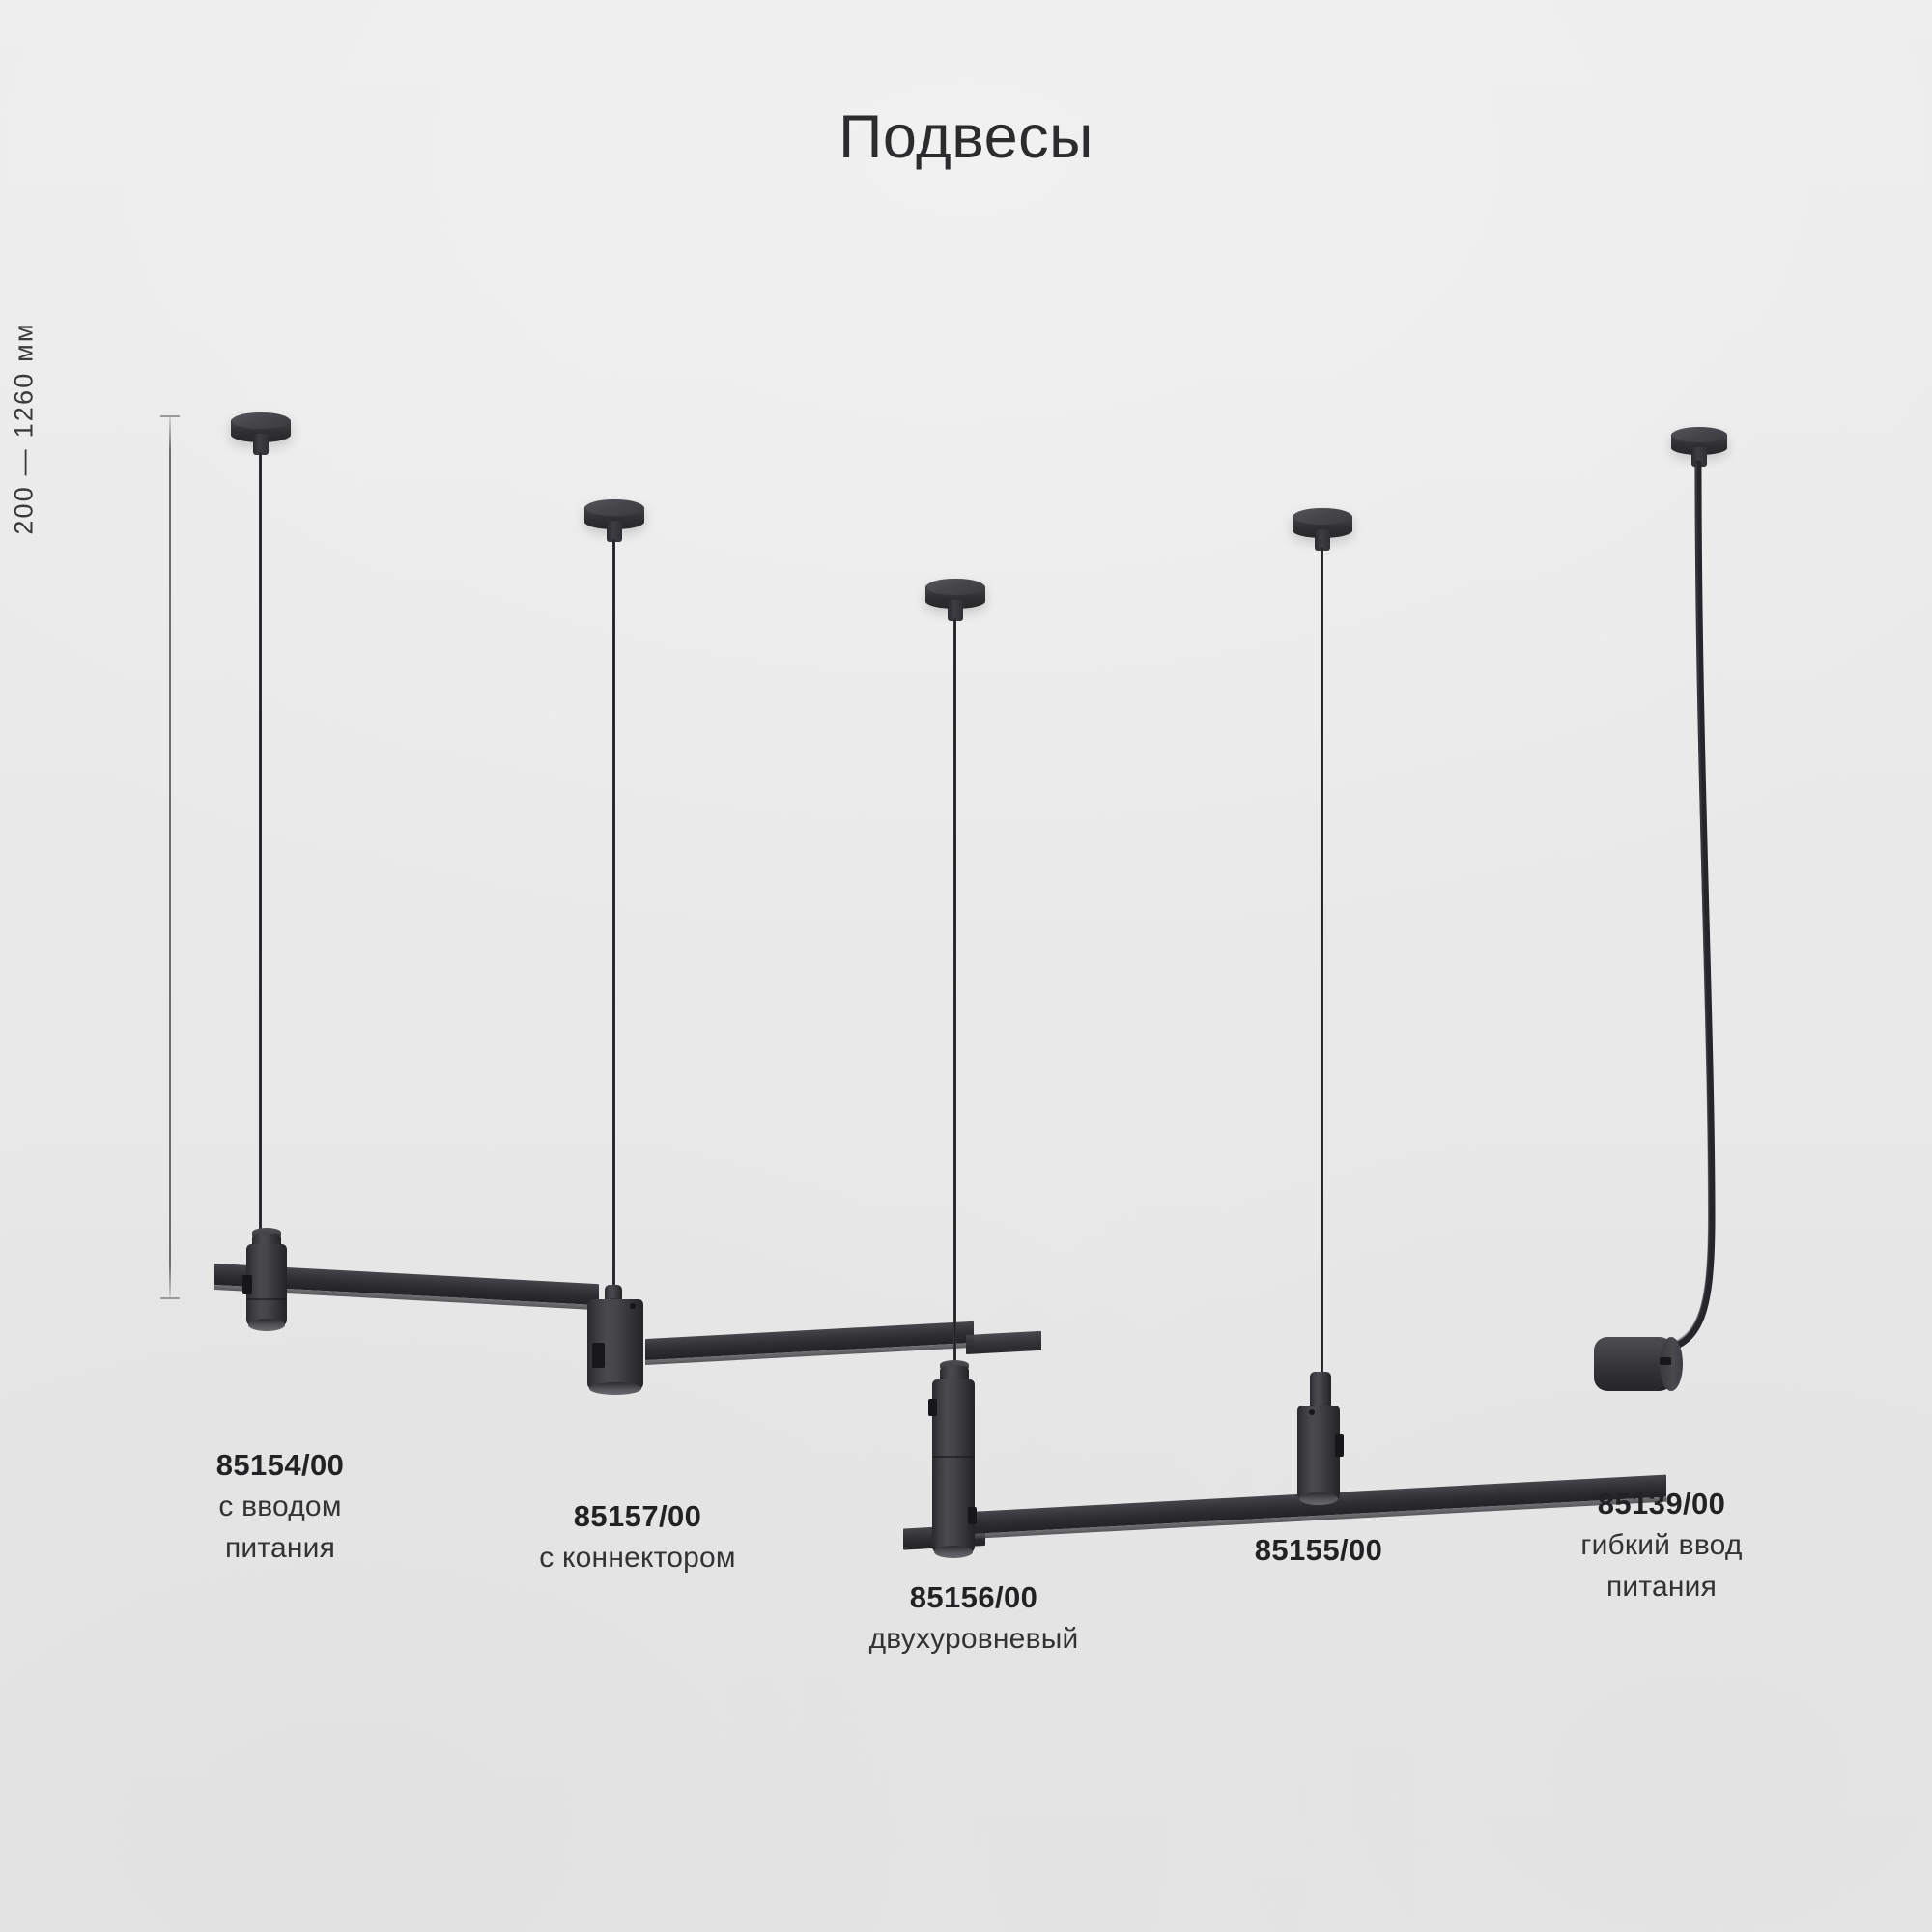  What do you see at coordinates (953, 1457) in the screenshot?
I see `pendant-body-seam-upper` at bounding box center [953, 1457].